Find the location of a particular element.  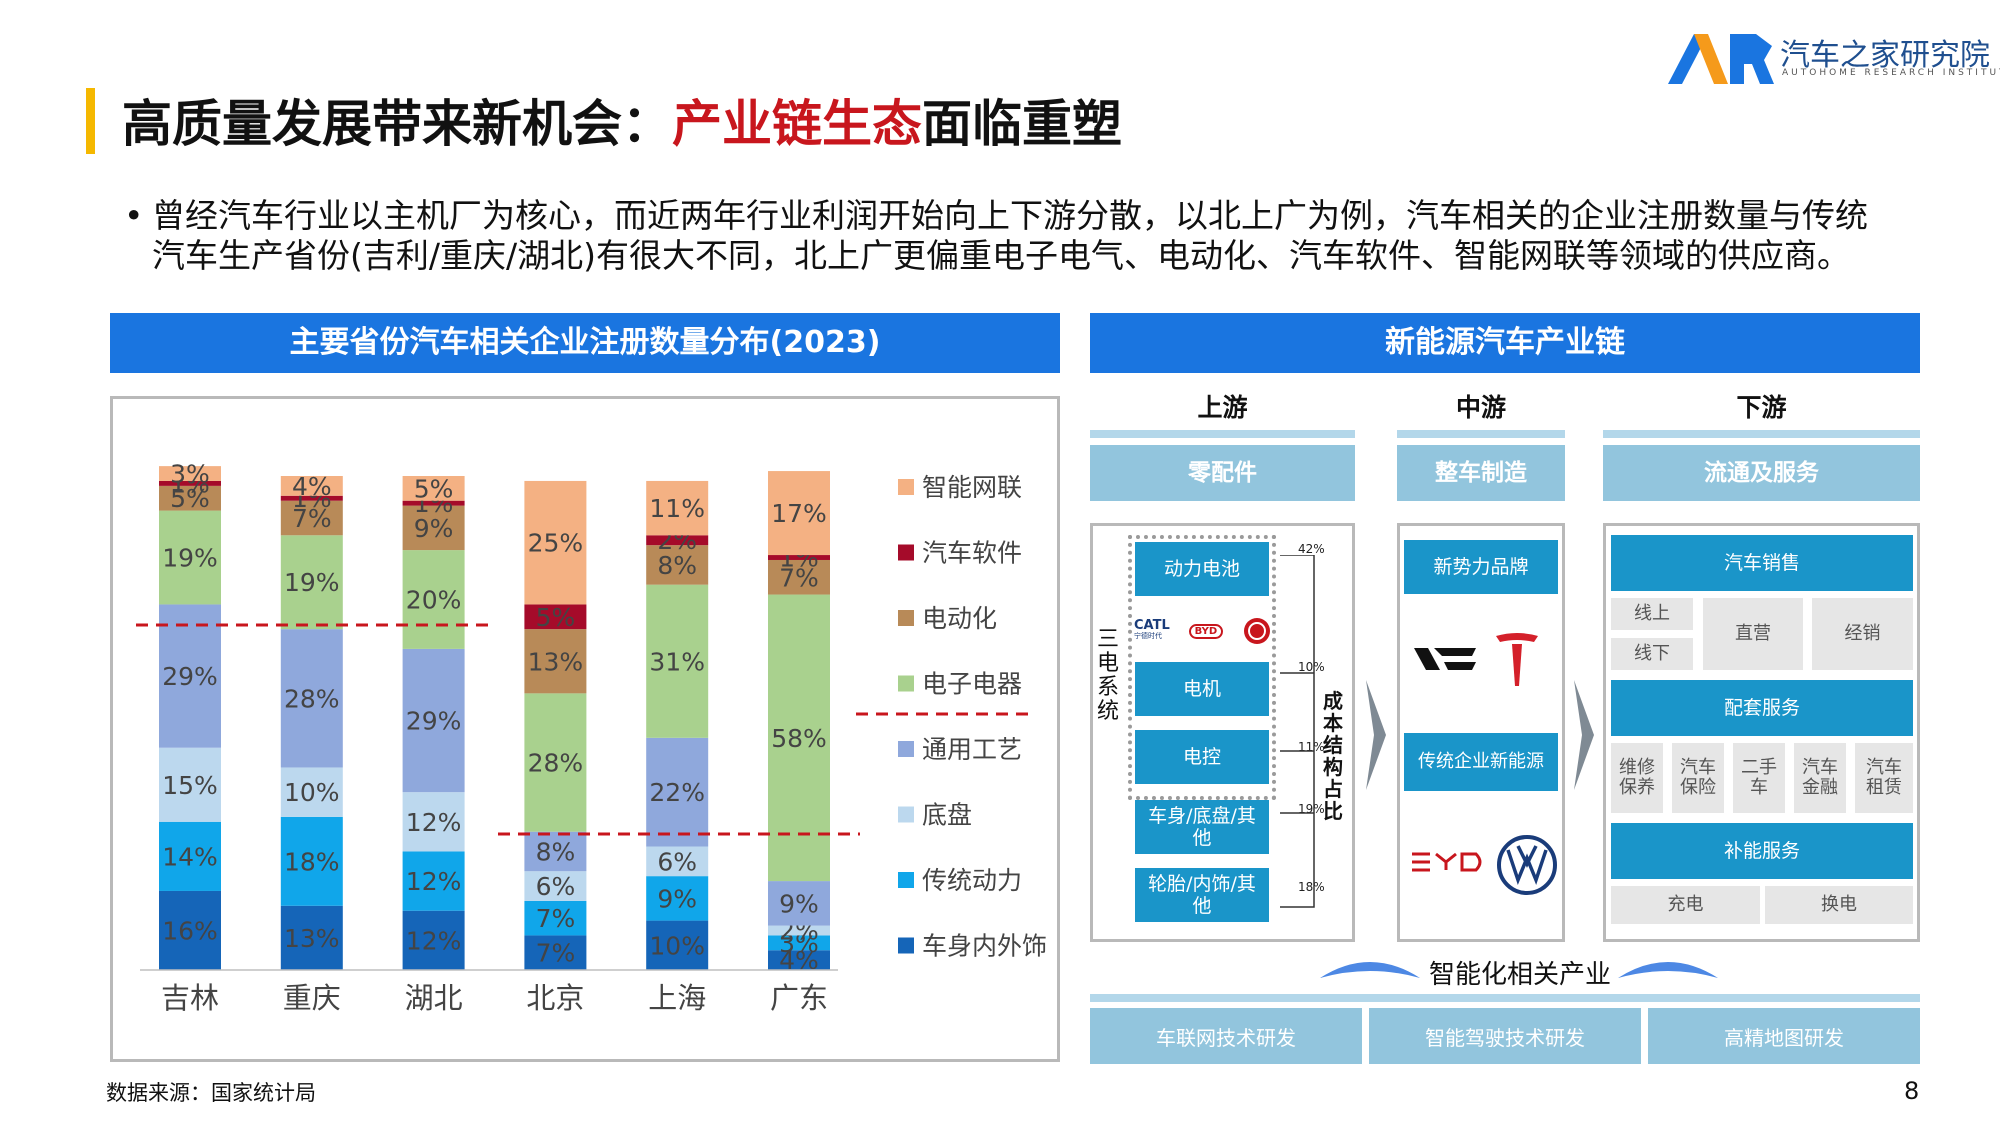

car-sales: 汽车销售 is located at coordinates (1762, 563).